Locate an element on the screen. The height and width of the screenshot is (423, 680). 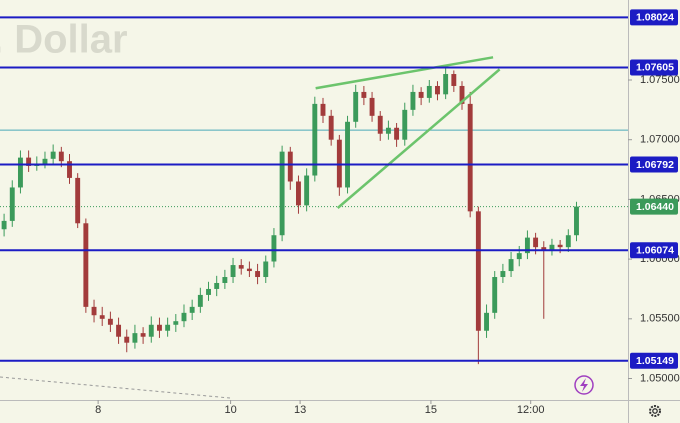
level-label: 1.05149 is located at coordinates (655, 361).